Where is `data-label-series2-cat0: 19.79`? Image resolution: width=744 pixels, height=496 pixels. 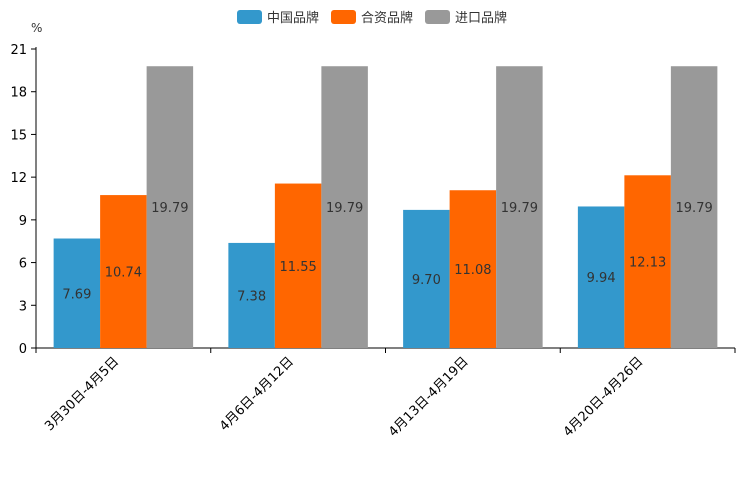
data-label-series2-cat0: 19.79 is located at coordinates (169, 208).